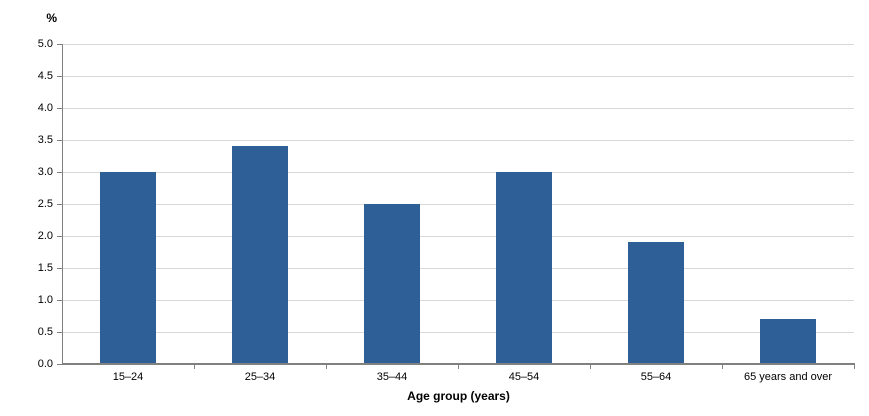 This screenshot has width=869, height=416. Describe the element at coordinates (45, 236) in the screenshot. I see `y-axis-tick-label: 2.0` at that location.